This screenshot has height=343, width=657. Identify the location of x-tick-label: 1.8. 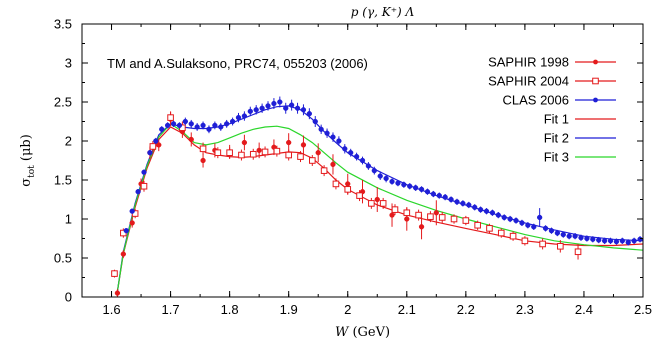
(230, 309).